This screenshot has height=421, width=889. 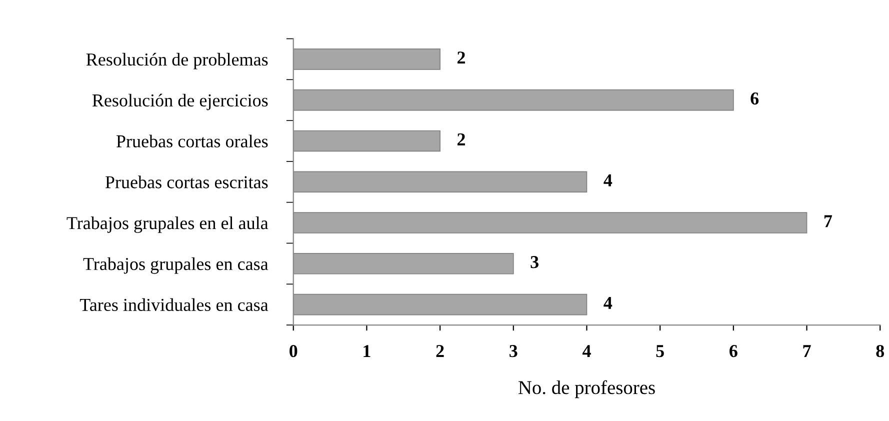 I want to click on x-tick-label: 6, so click(x=734, y=351).